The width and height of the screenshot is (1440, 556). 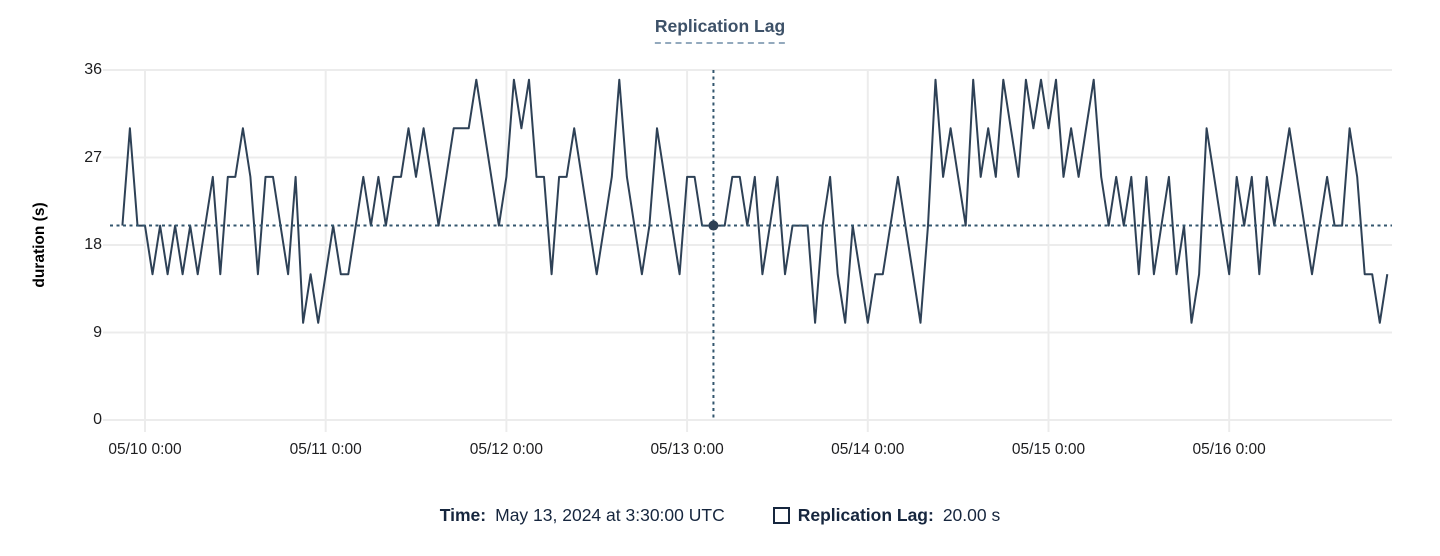 I want to click on legend-item-replication-lag: Replication Lag: 20.00 s, so click(x=886, y=515).